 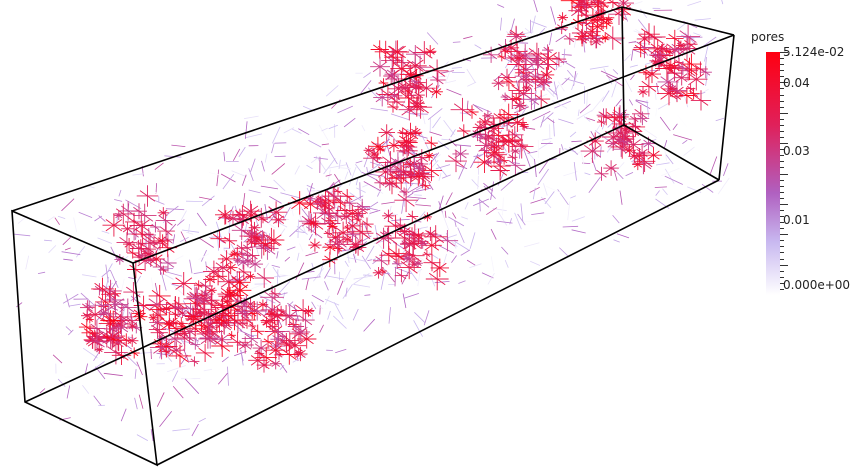 What do you see at coordinates (768, 37) in the screenshot?
I see `scalar-bar-title: pores` at bounding box center [768, 37].